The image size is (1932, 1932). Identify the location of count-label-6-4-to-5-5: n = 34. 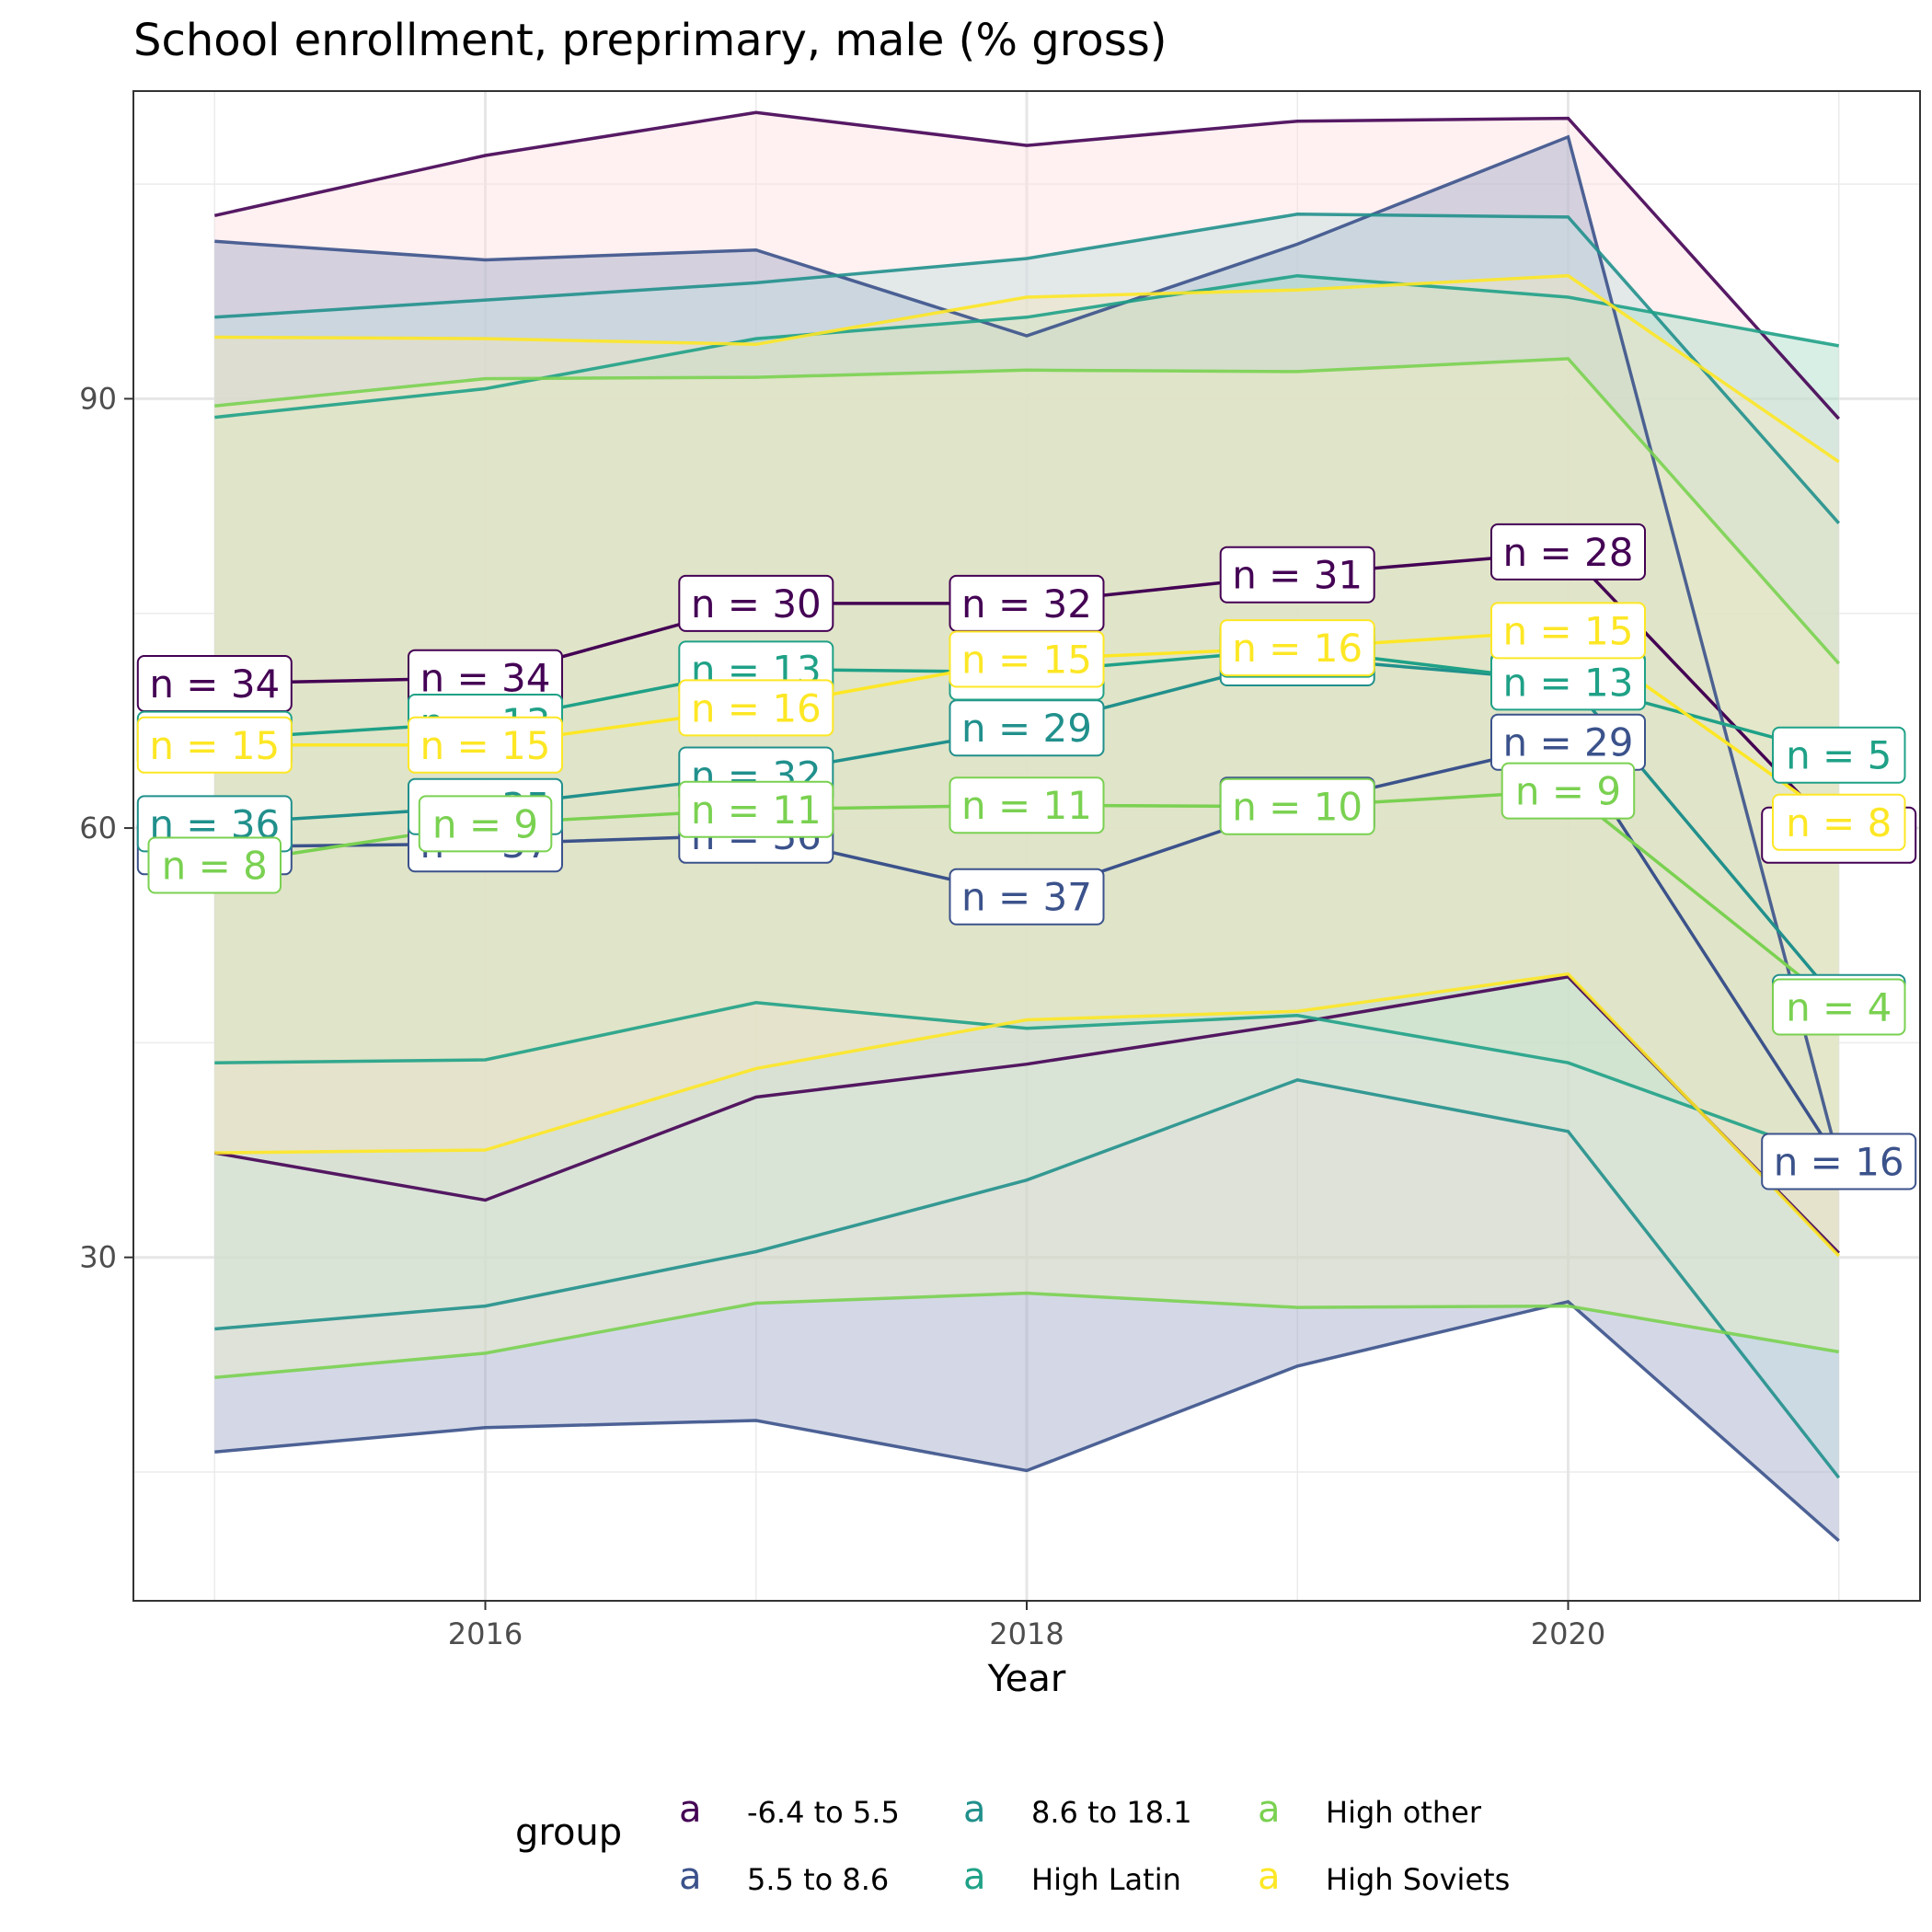
(214, 683).